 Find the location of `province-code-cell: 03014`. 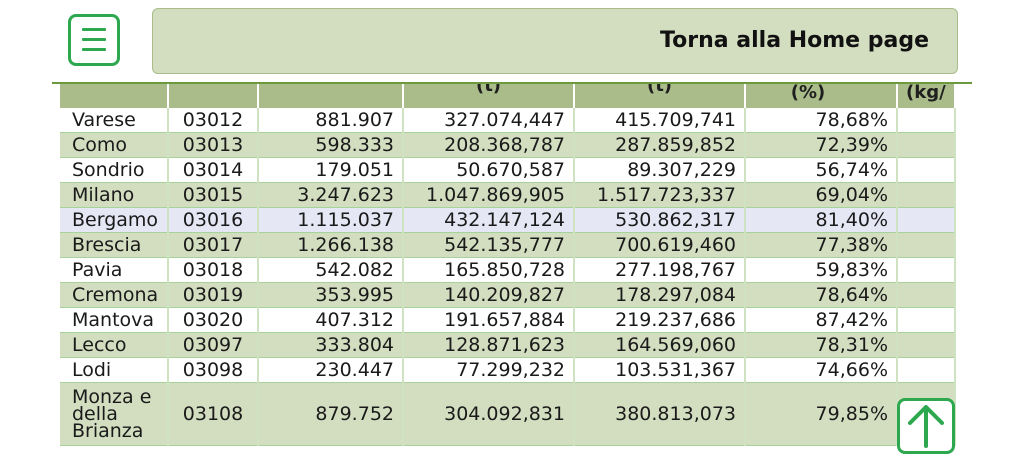

province-code-cell: 03014 is located at coordinates (213, 170).